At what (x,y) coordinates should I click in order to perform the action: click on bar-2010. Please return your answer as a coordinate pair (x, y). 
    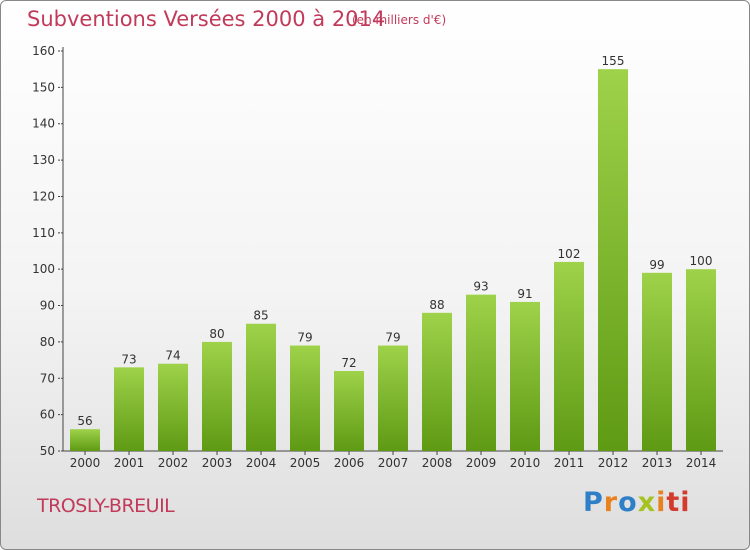
    Looking at the image, I should click on (525, 376).